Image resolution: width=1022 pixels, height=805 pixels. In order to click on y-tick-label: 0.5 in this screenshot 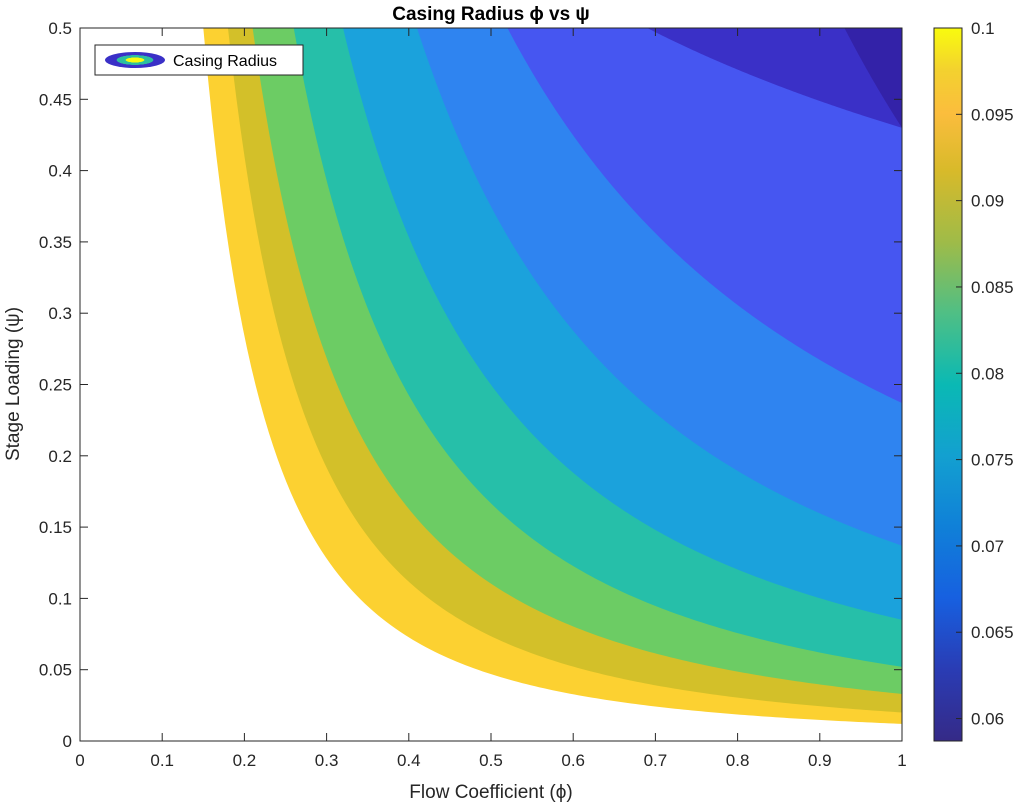, I will do `click(60, 28)`.